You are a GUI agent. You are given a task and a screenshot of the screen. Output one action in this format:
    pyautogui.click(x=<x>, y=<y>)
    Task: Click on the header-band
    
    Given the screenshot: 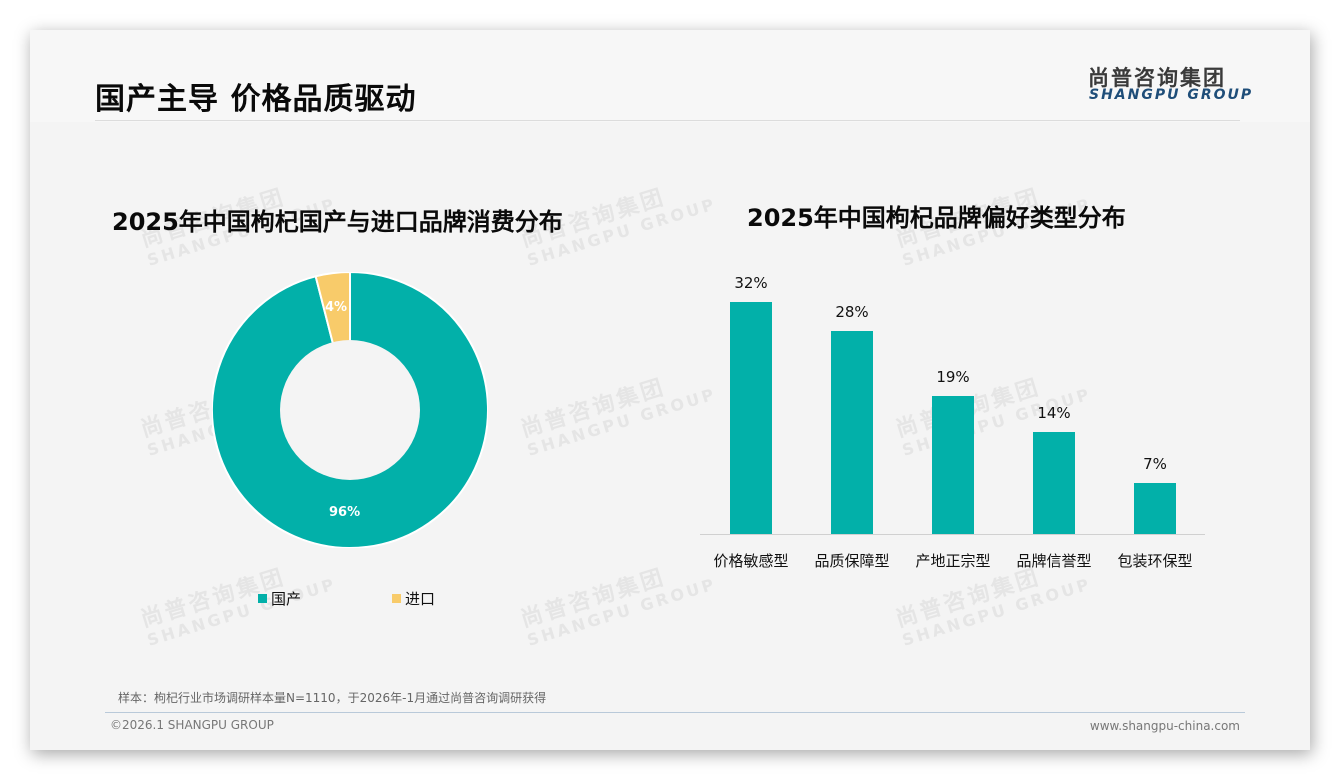 What is the action you would take?
    pyautogui.click(x=670, y=76)
    